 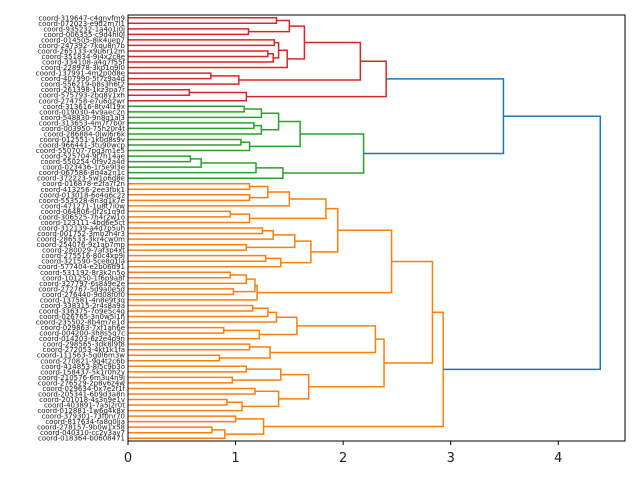 I want to click on leaf-label: coord-286533-3kr4cw0m, so click(x=81, y=240).